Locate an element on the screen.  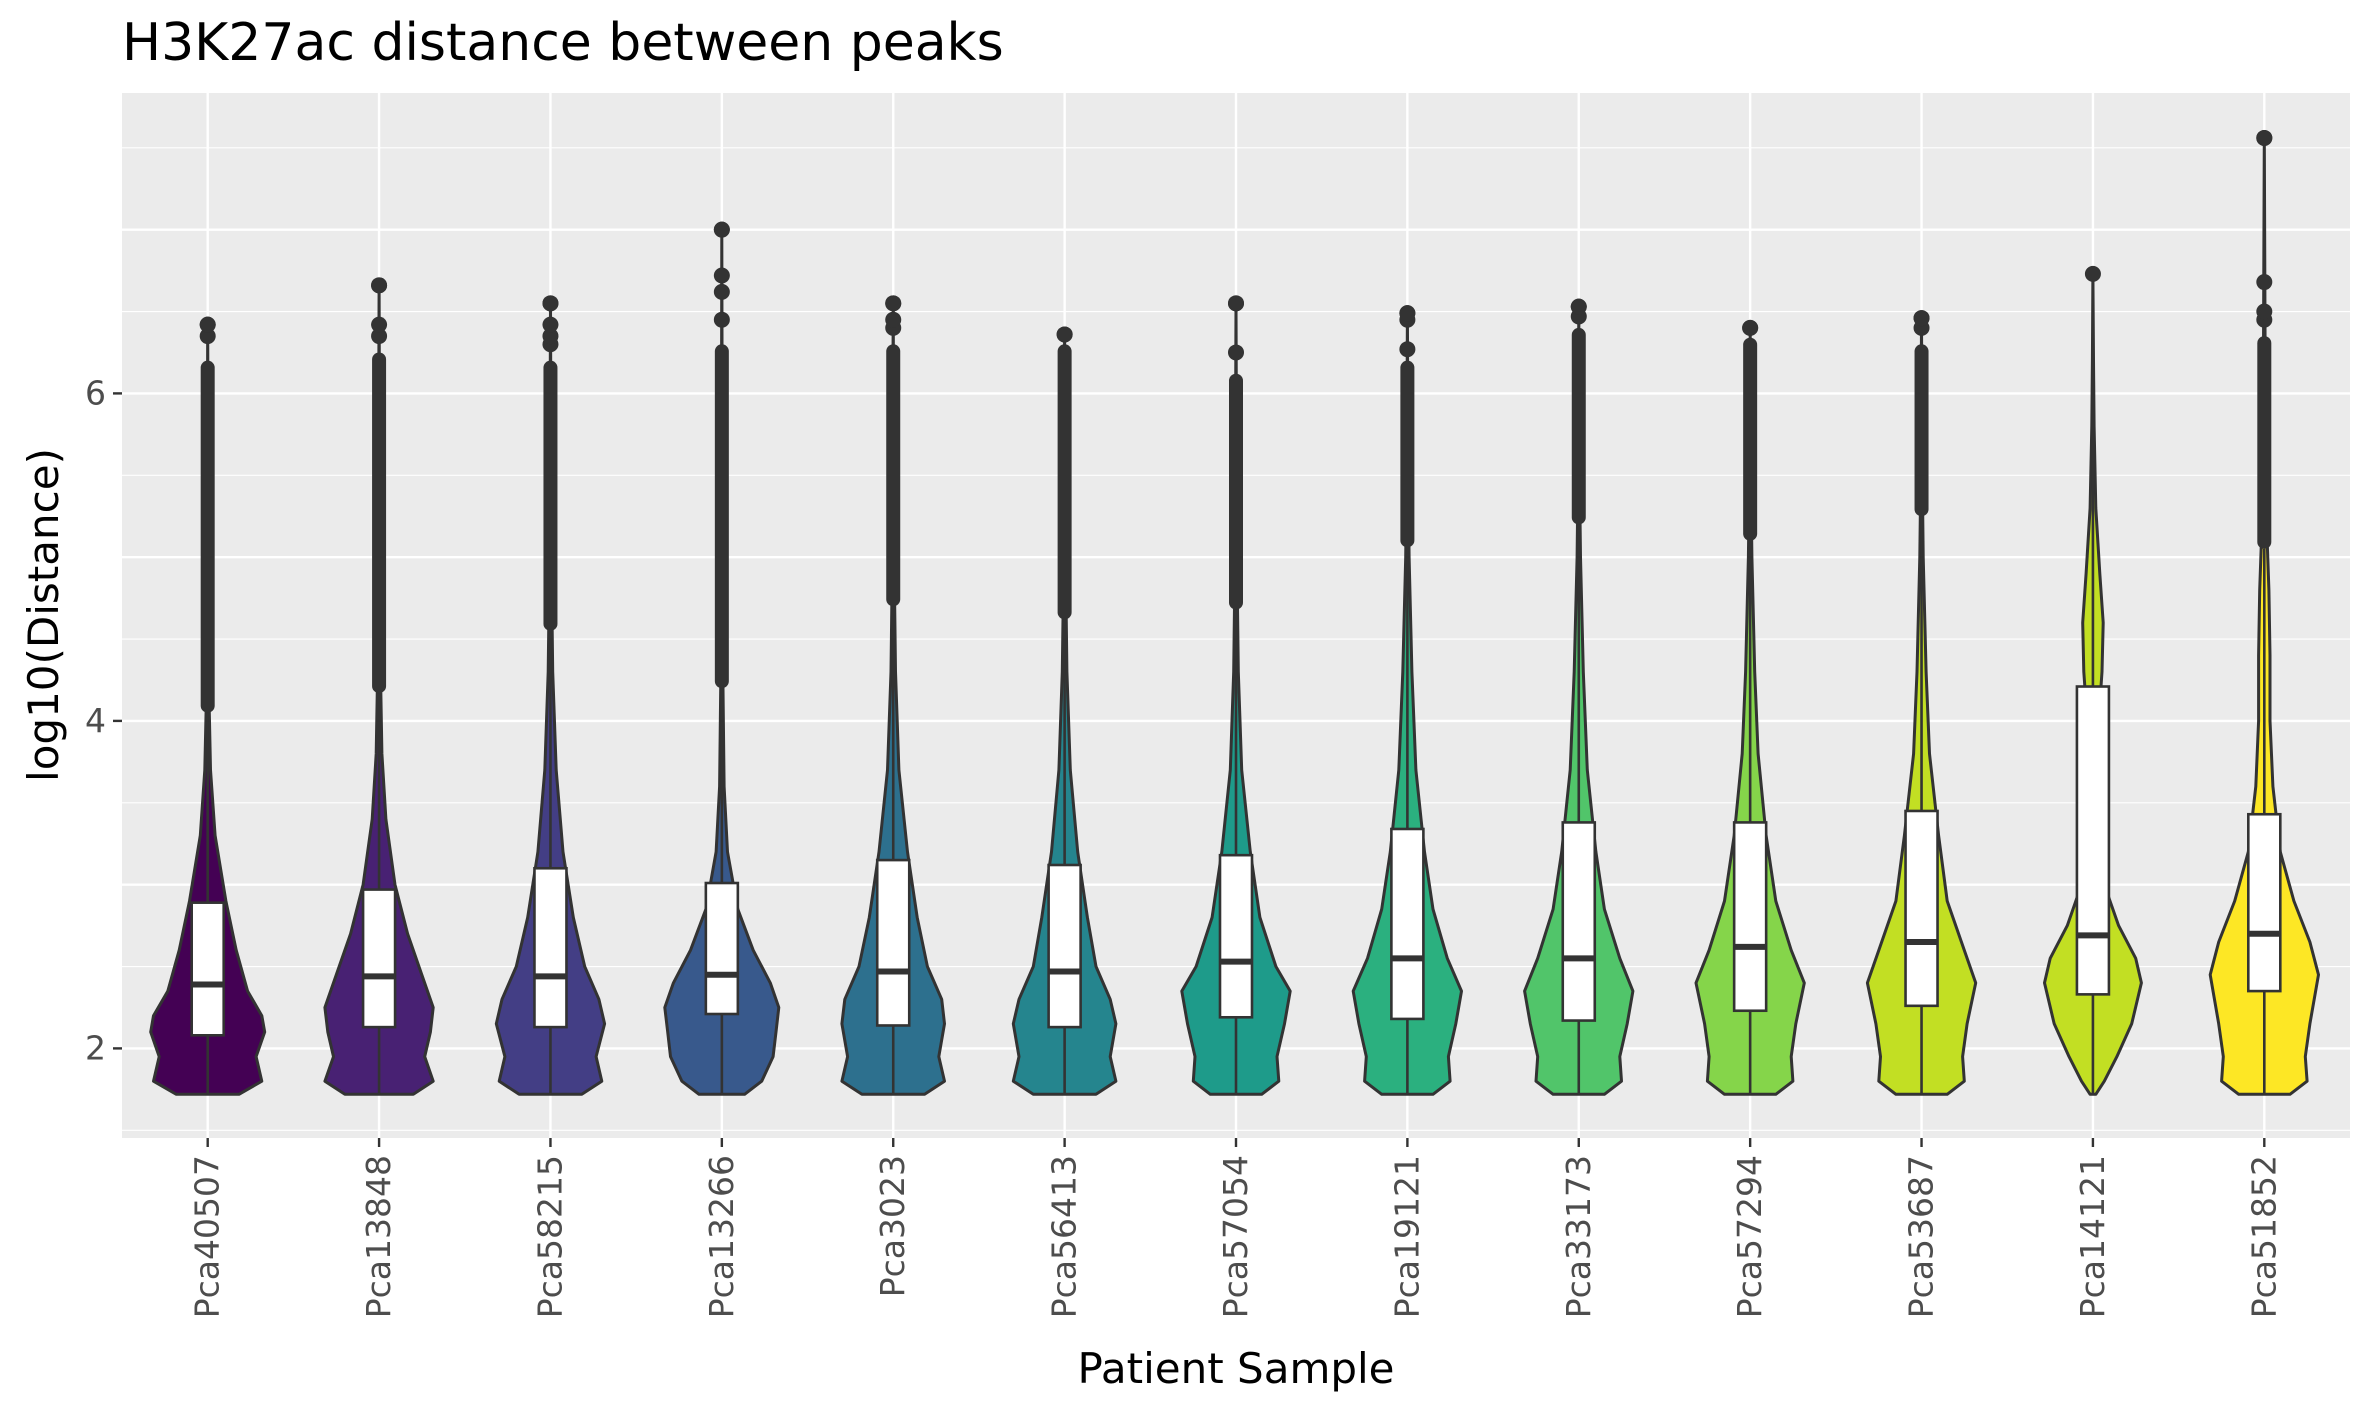
y-tick-label: 6 is located at coordinates (95, 392).